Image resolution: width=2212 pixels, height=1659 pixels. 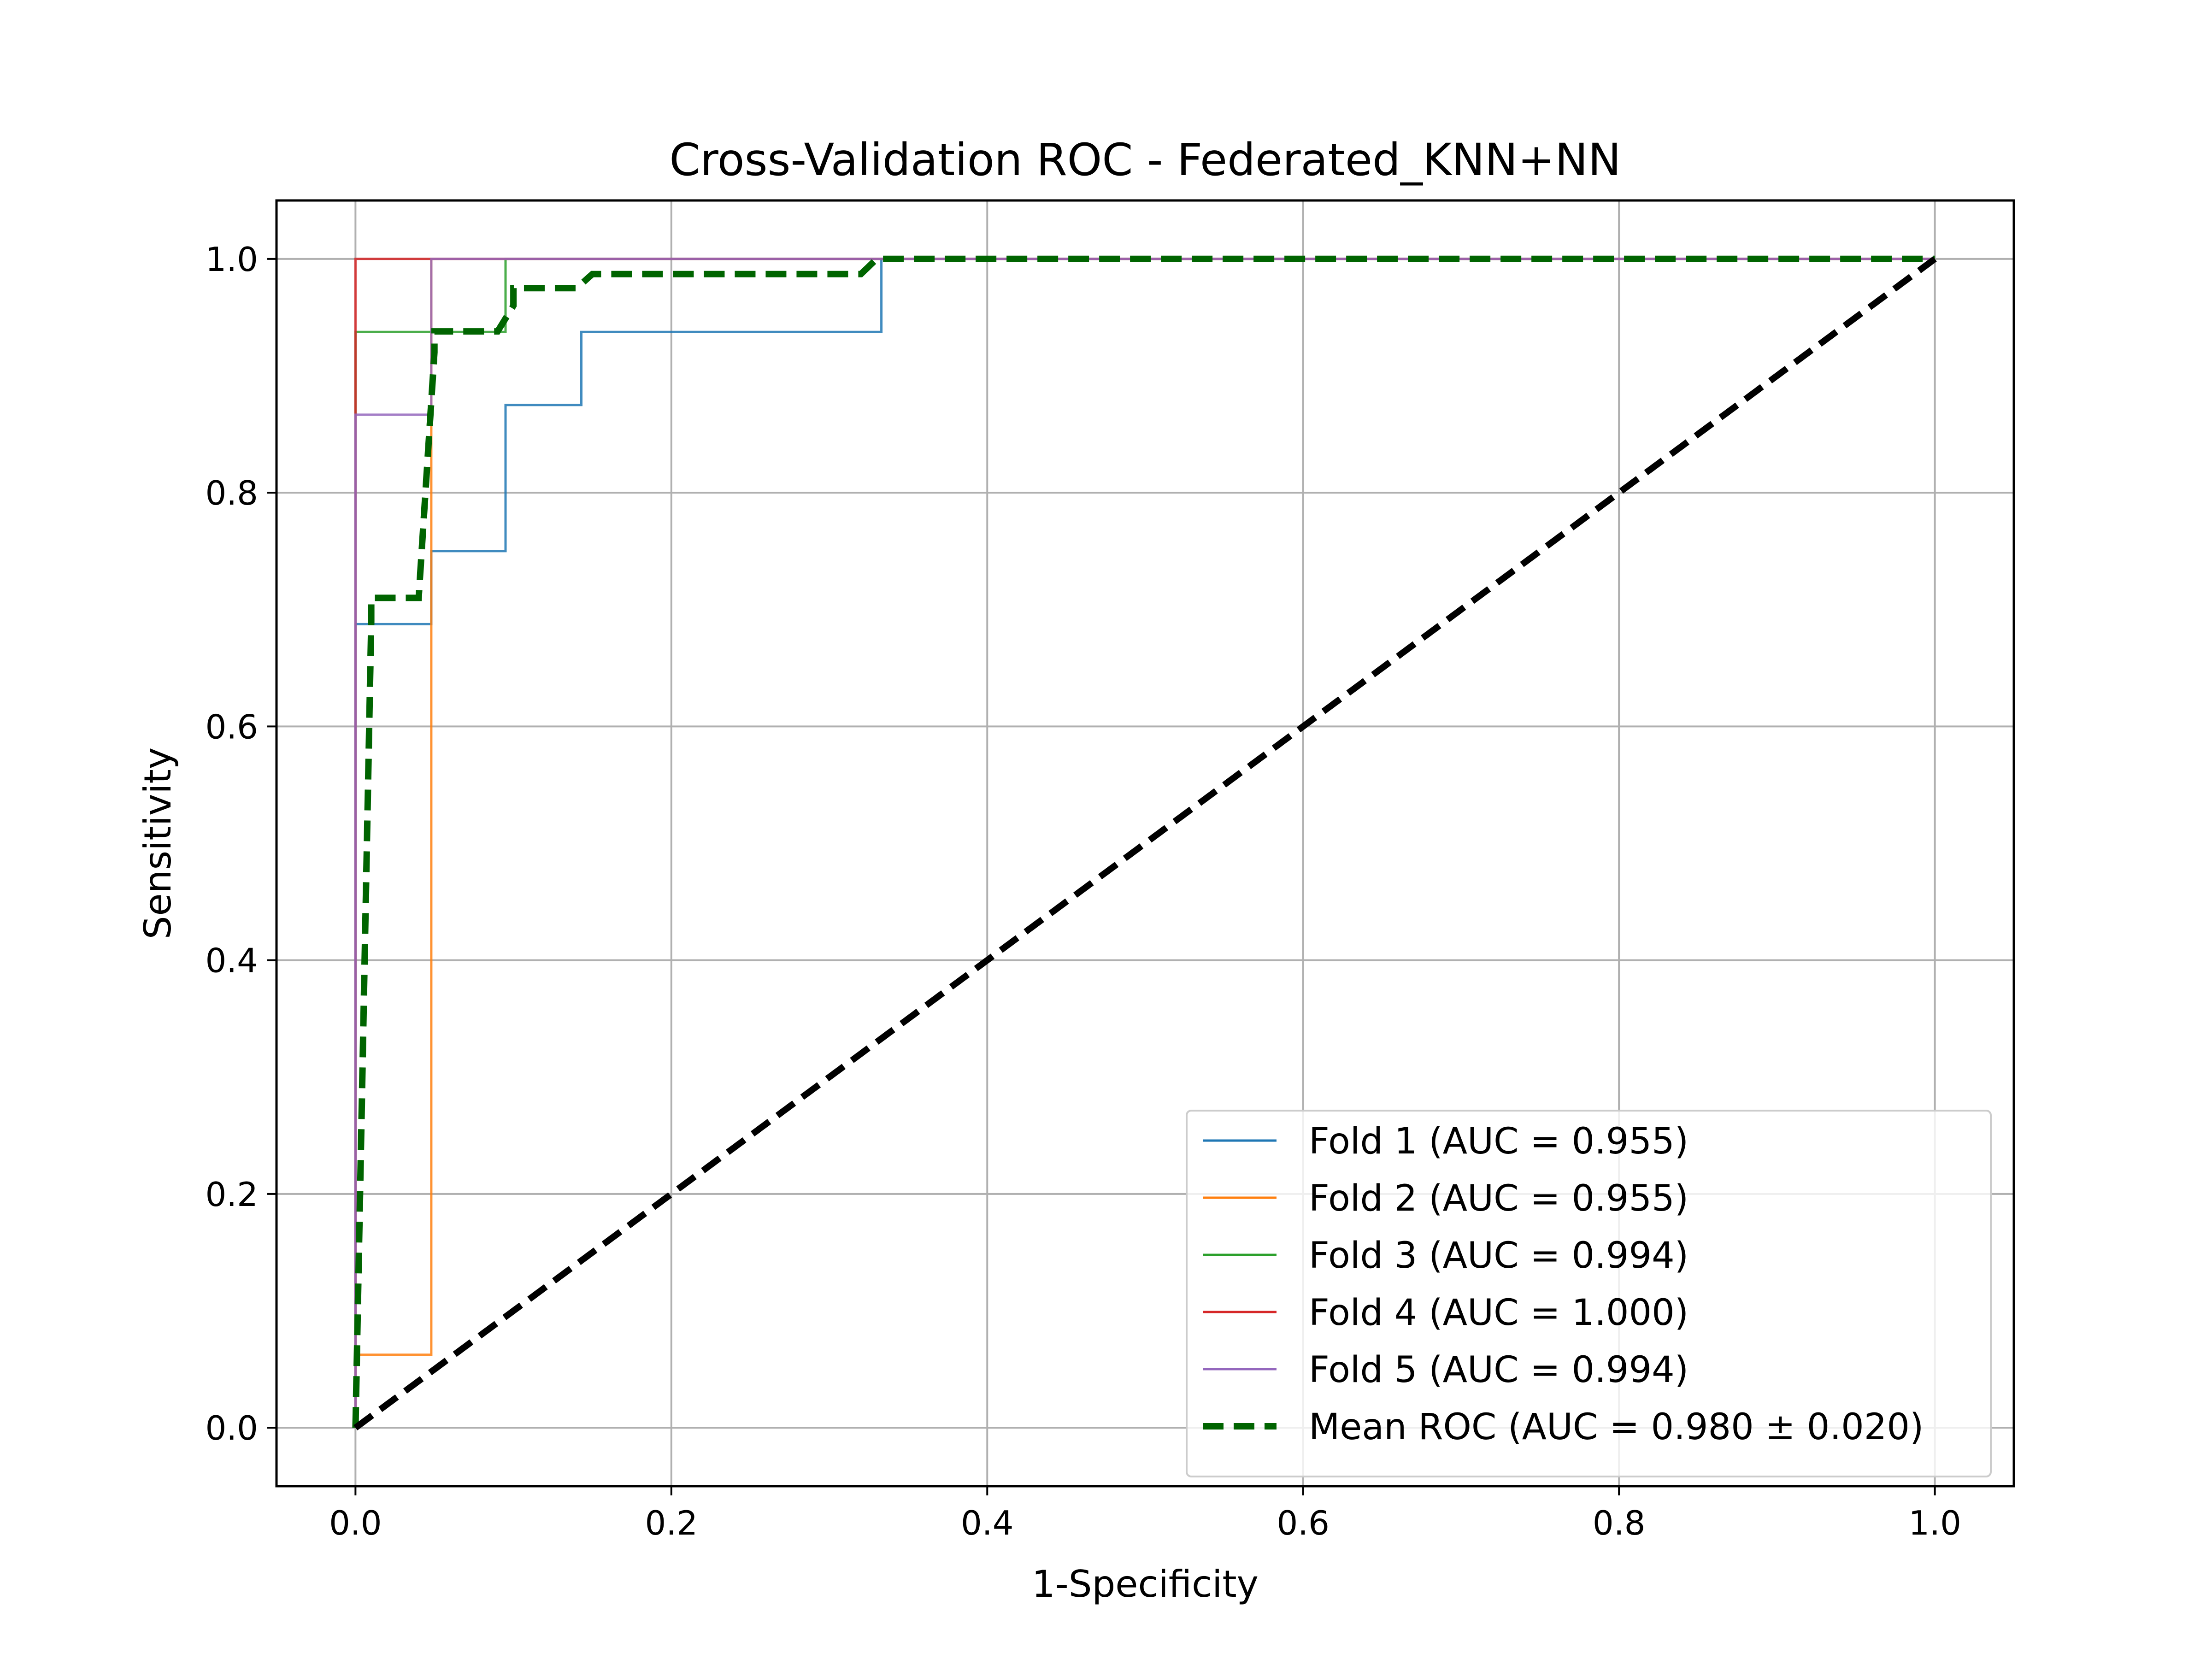 What do you see at coordinates (1498, 1256) in the screenshot?
I see `legend-entry: Fold 3 (AUC = 0.994)` at bounding box center [1498, 1256].